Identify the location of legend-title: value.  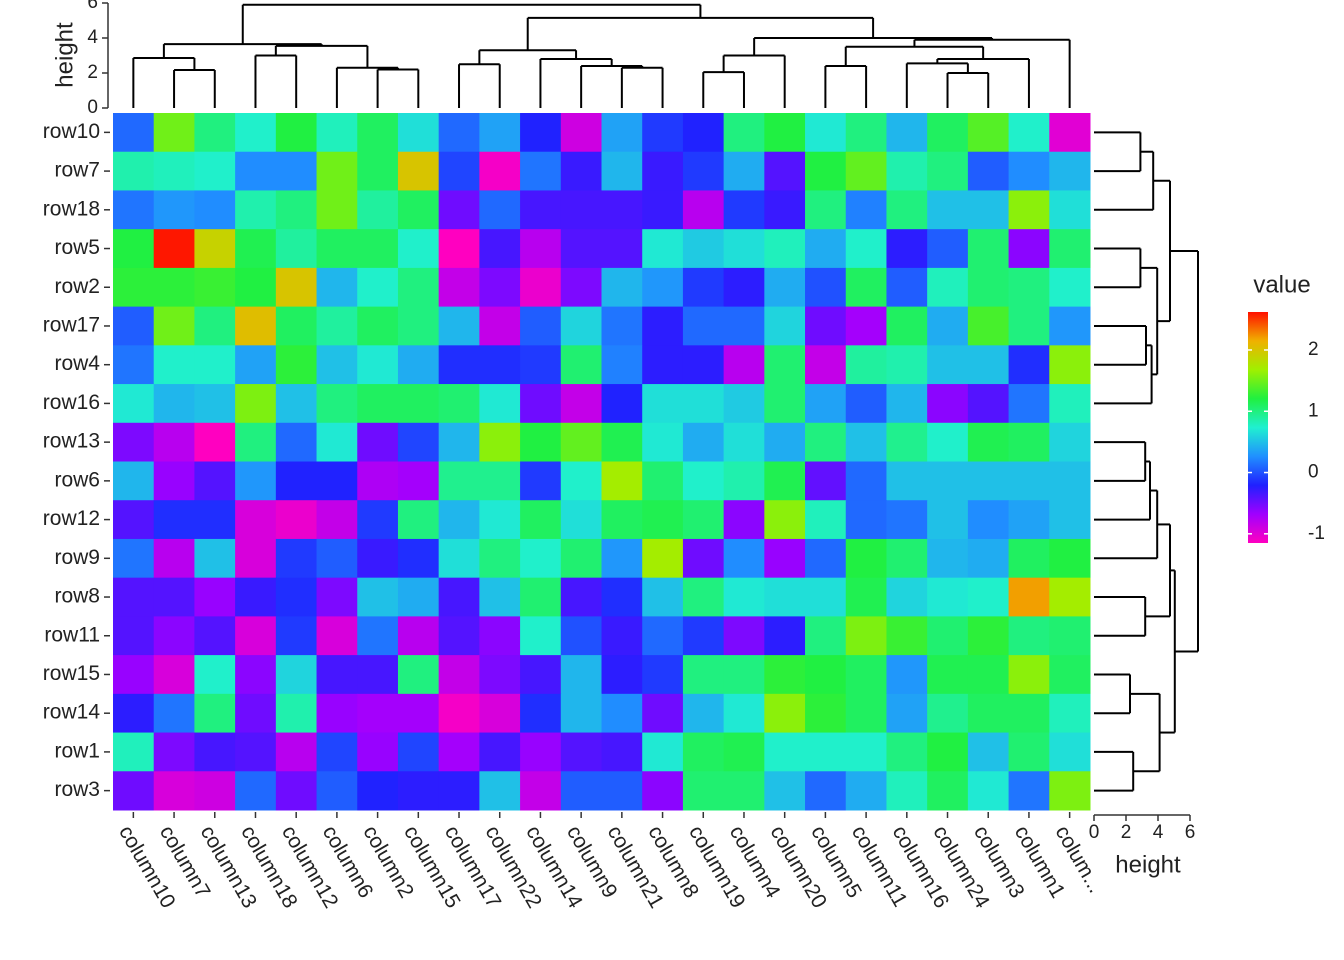
(1281, 284).